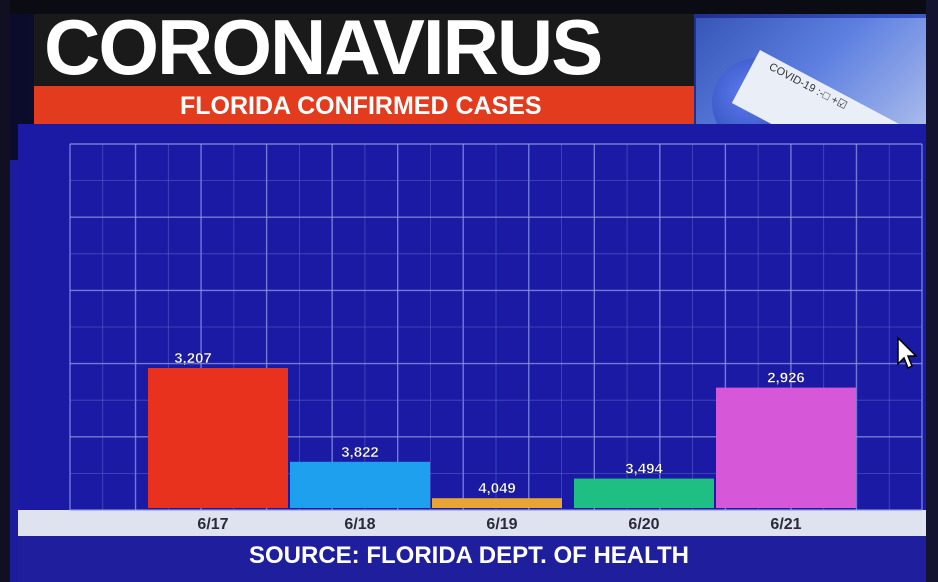 The image size is (938, 582). Describe the element at coordinates (907, 353) in the screenshot. I see `mouse-cursor-icon` at that location.